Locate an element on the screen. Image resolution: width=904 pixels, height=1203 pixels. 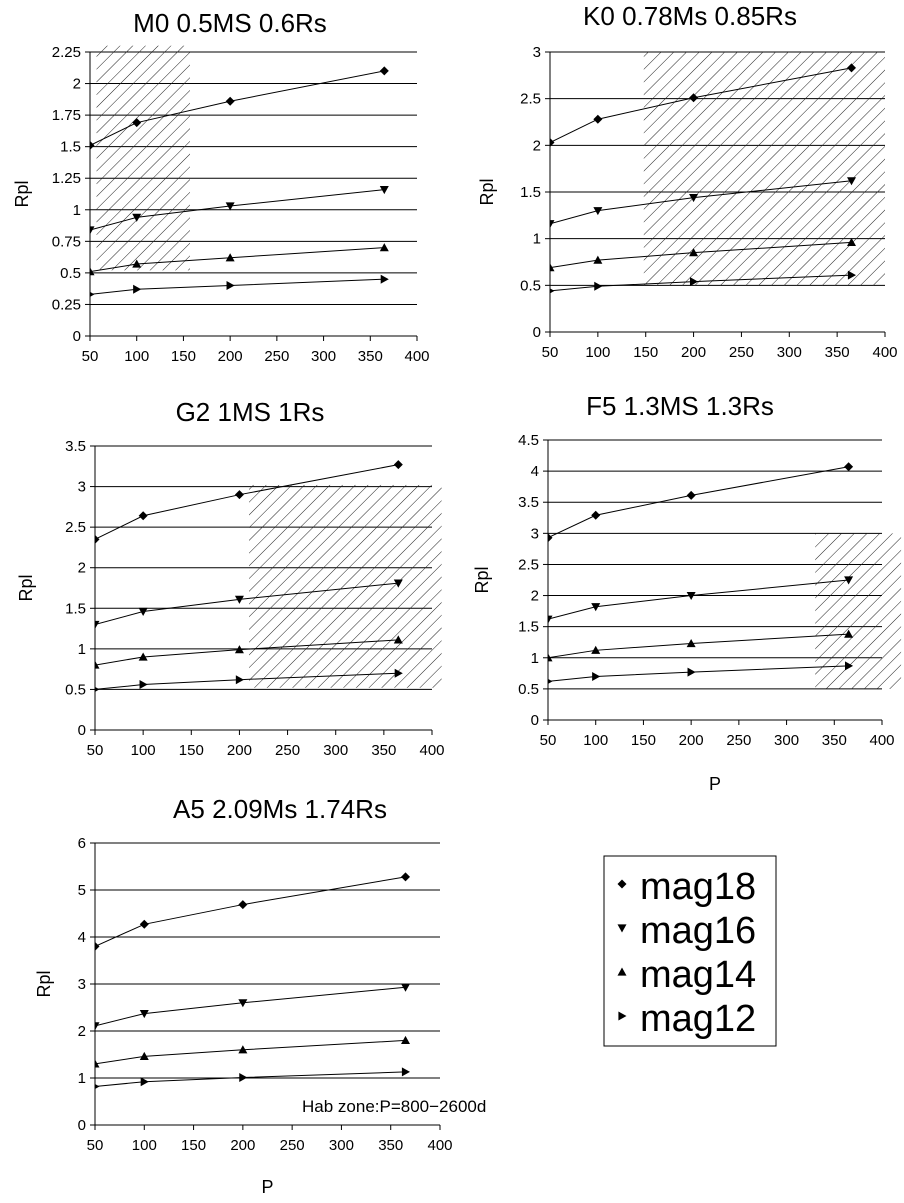
y-tick-label: 2.5 is located at coordinates (75, 527).